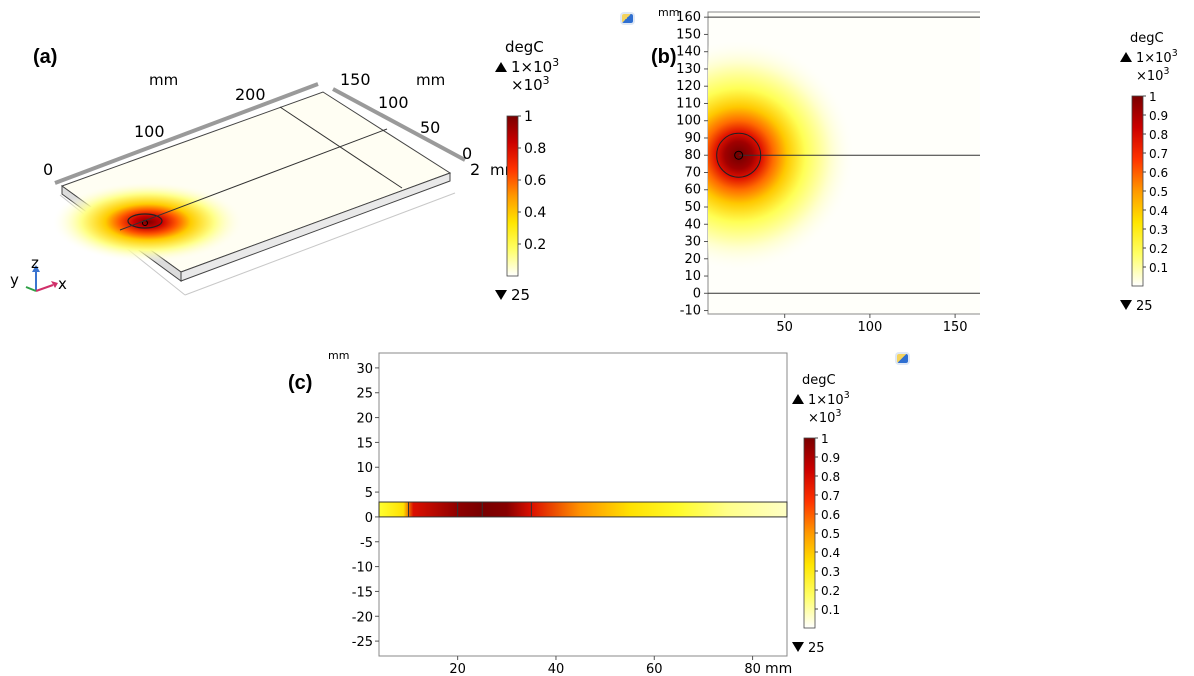  I want to click on panel-a-partition, so click(341, 147).